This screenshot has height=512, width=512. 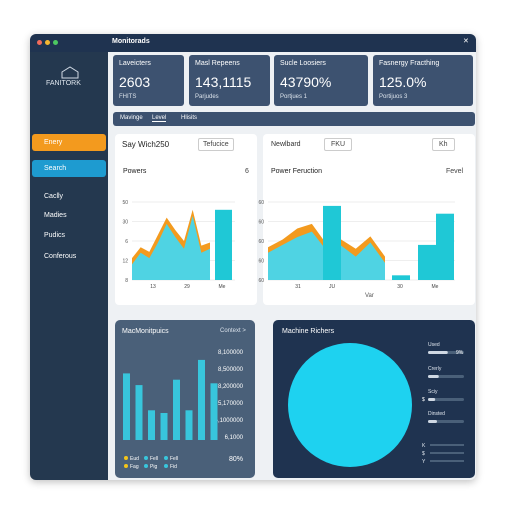 I want to click on legend-label: Eud, so click(x=134, y=459).